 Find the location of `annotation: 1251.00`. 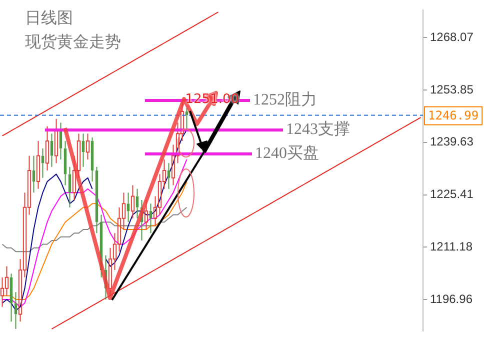

annotation: 1251.00 is located at coordinates (212, 100).